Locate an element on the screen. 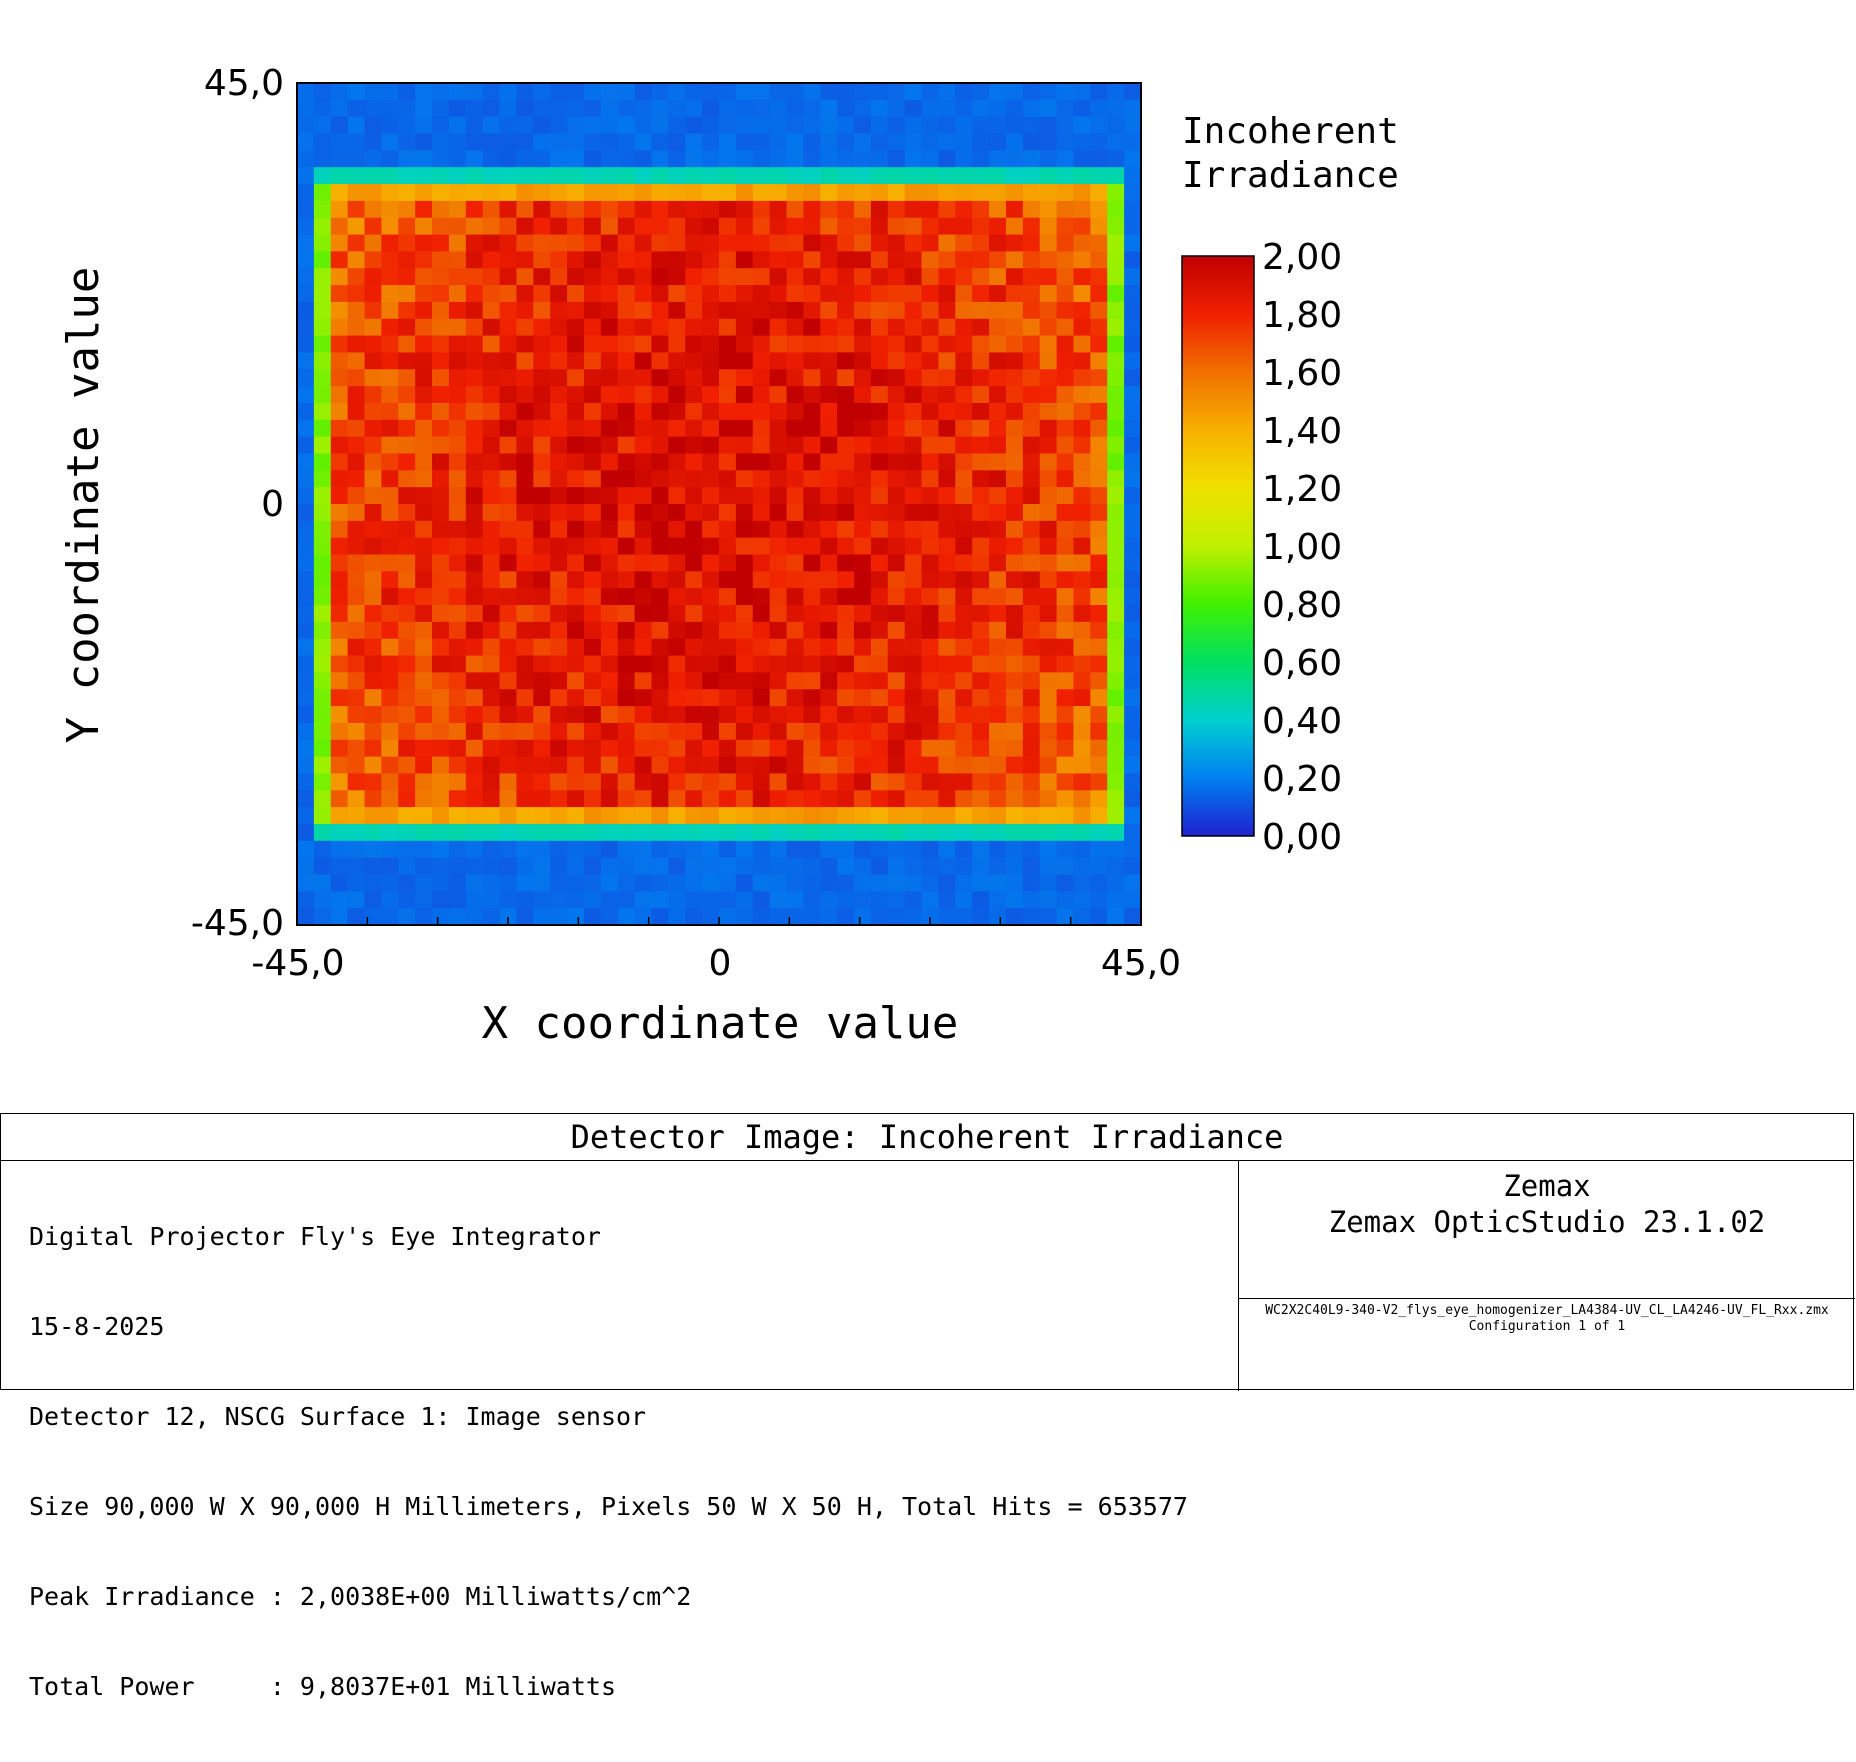 This screenshot has height=1762, width=1856. x-tick-label: -45,0 is located at coordinates (297, 963).